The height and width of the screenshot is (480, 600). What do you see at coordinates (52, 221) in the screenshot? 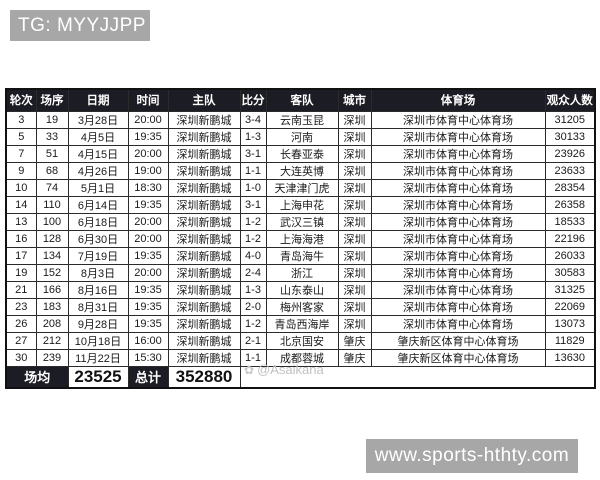
I see `match-cell: 100` at bounding box center [52, 221].